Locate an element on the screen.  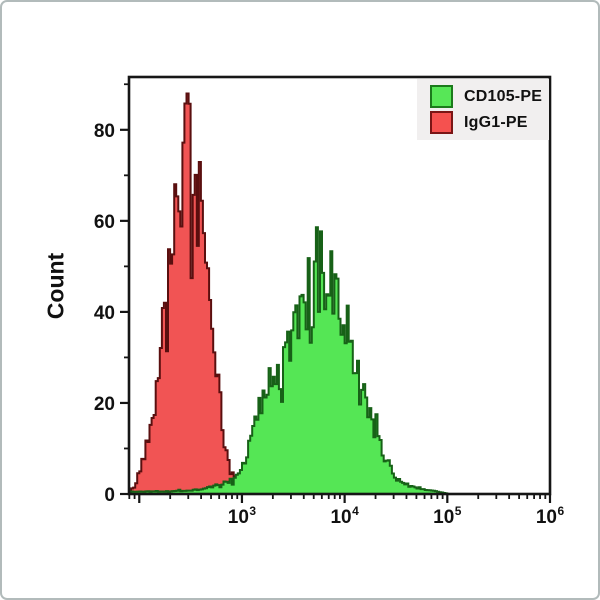
legend-item-igg1-pe: IgG1-PE is located at coordinates (489, 122).